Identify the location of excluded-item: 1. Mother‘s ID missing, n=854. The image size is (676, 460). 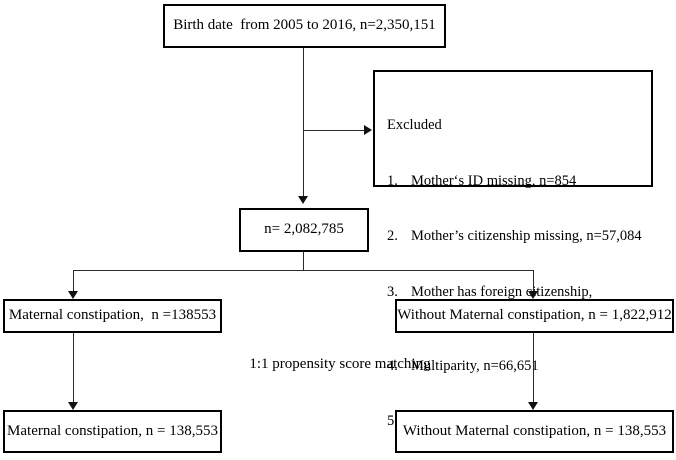
(515, 181).